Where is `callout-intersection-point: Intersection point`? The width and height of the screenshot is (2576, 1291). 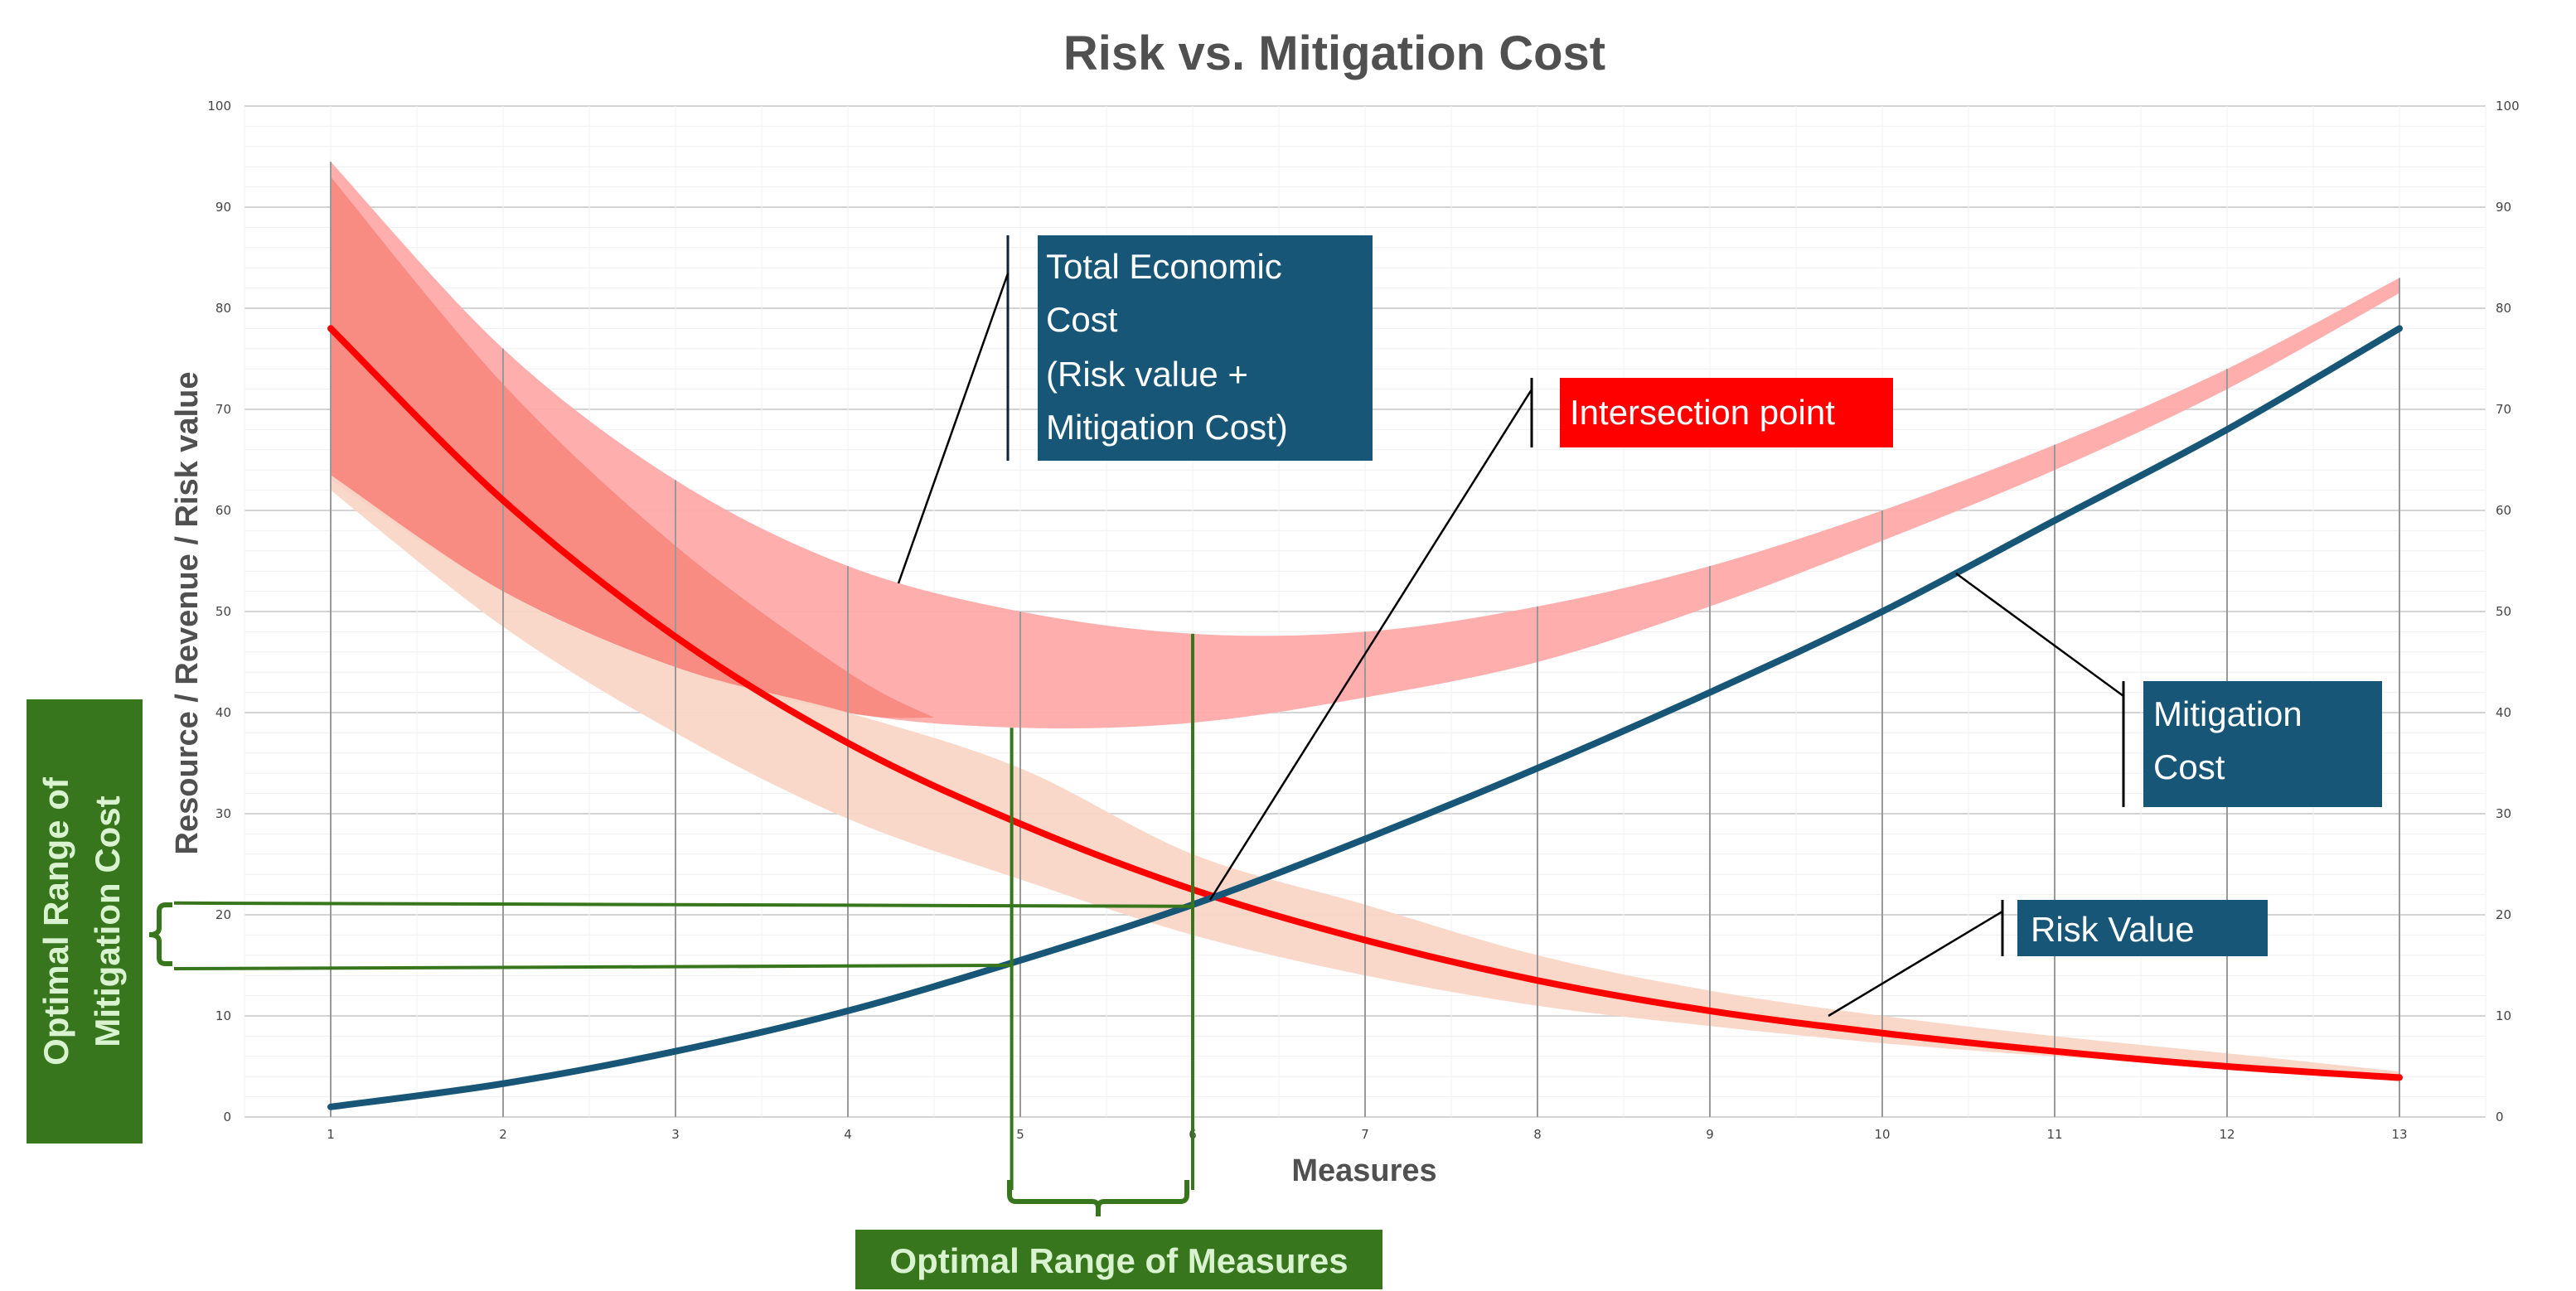
callout-intersection-point: Intersection point is located at coordinates (1550, 639).